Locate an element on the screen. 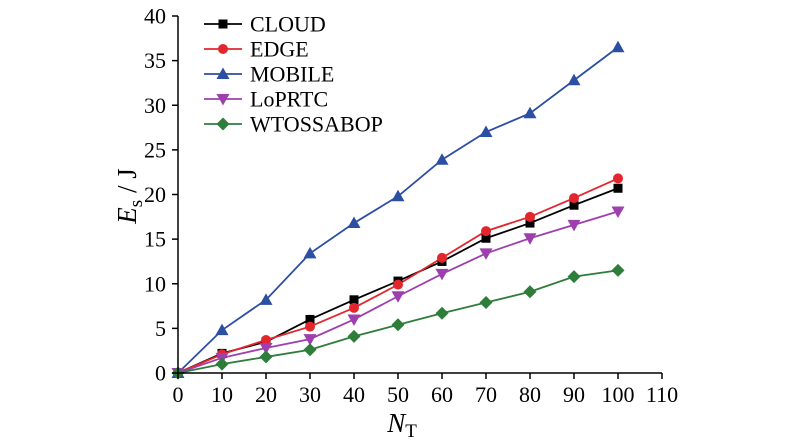  y-tick-label: 25 is located at coordinates (155, 149).